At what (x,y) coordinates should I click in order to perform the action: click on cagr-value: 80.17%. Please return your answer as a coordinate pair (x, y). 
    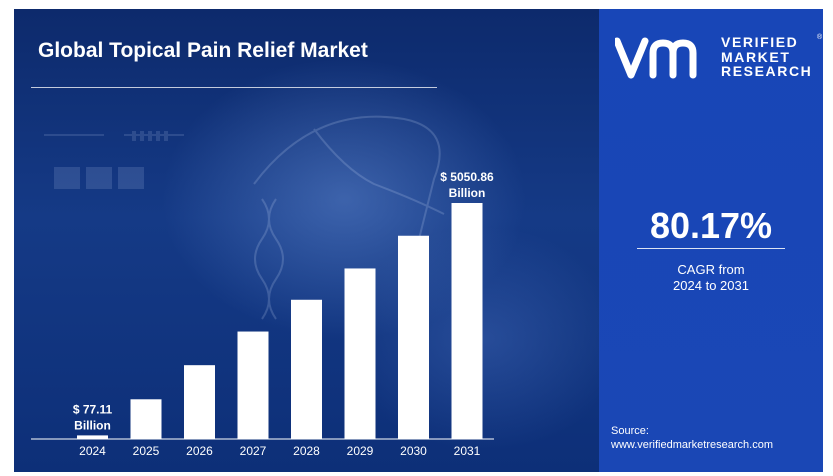
    Looking at the image, I should click on (711, 225).